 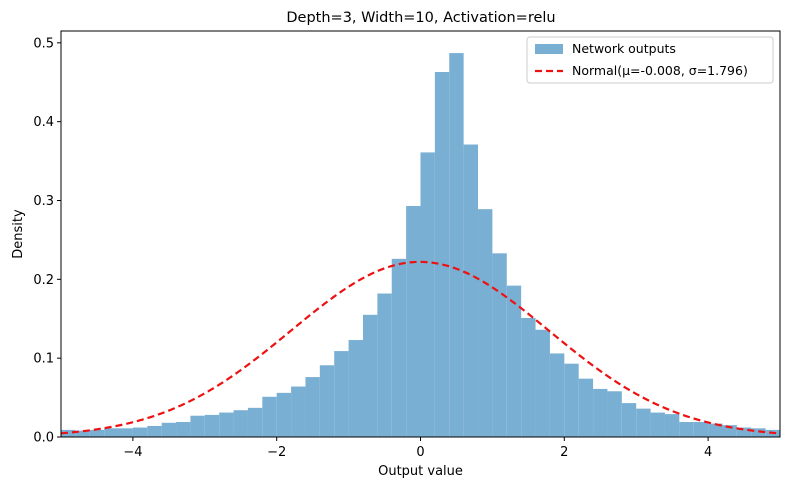 What do you see at coordinates (43, 122) in the screenshot?
I see `y-tick-label: 0.4` at bounding box center [43, 122].